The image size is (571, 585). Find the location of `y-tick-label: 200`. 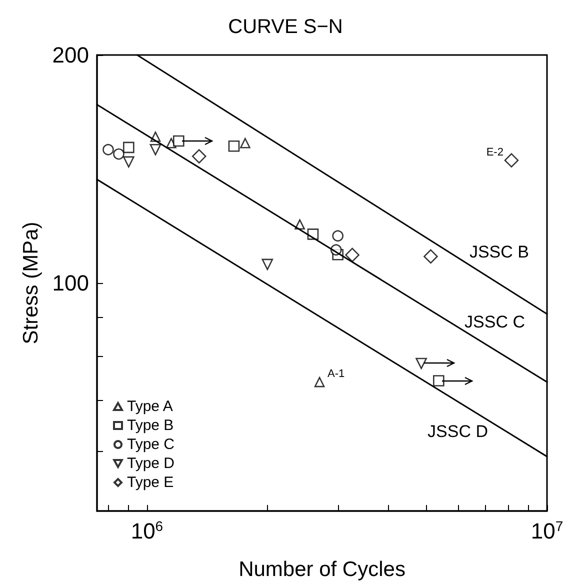

y-tick-label: 200 is located at coordinates (70, 55).